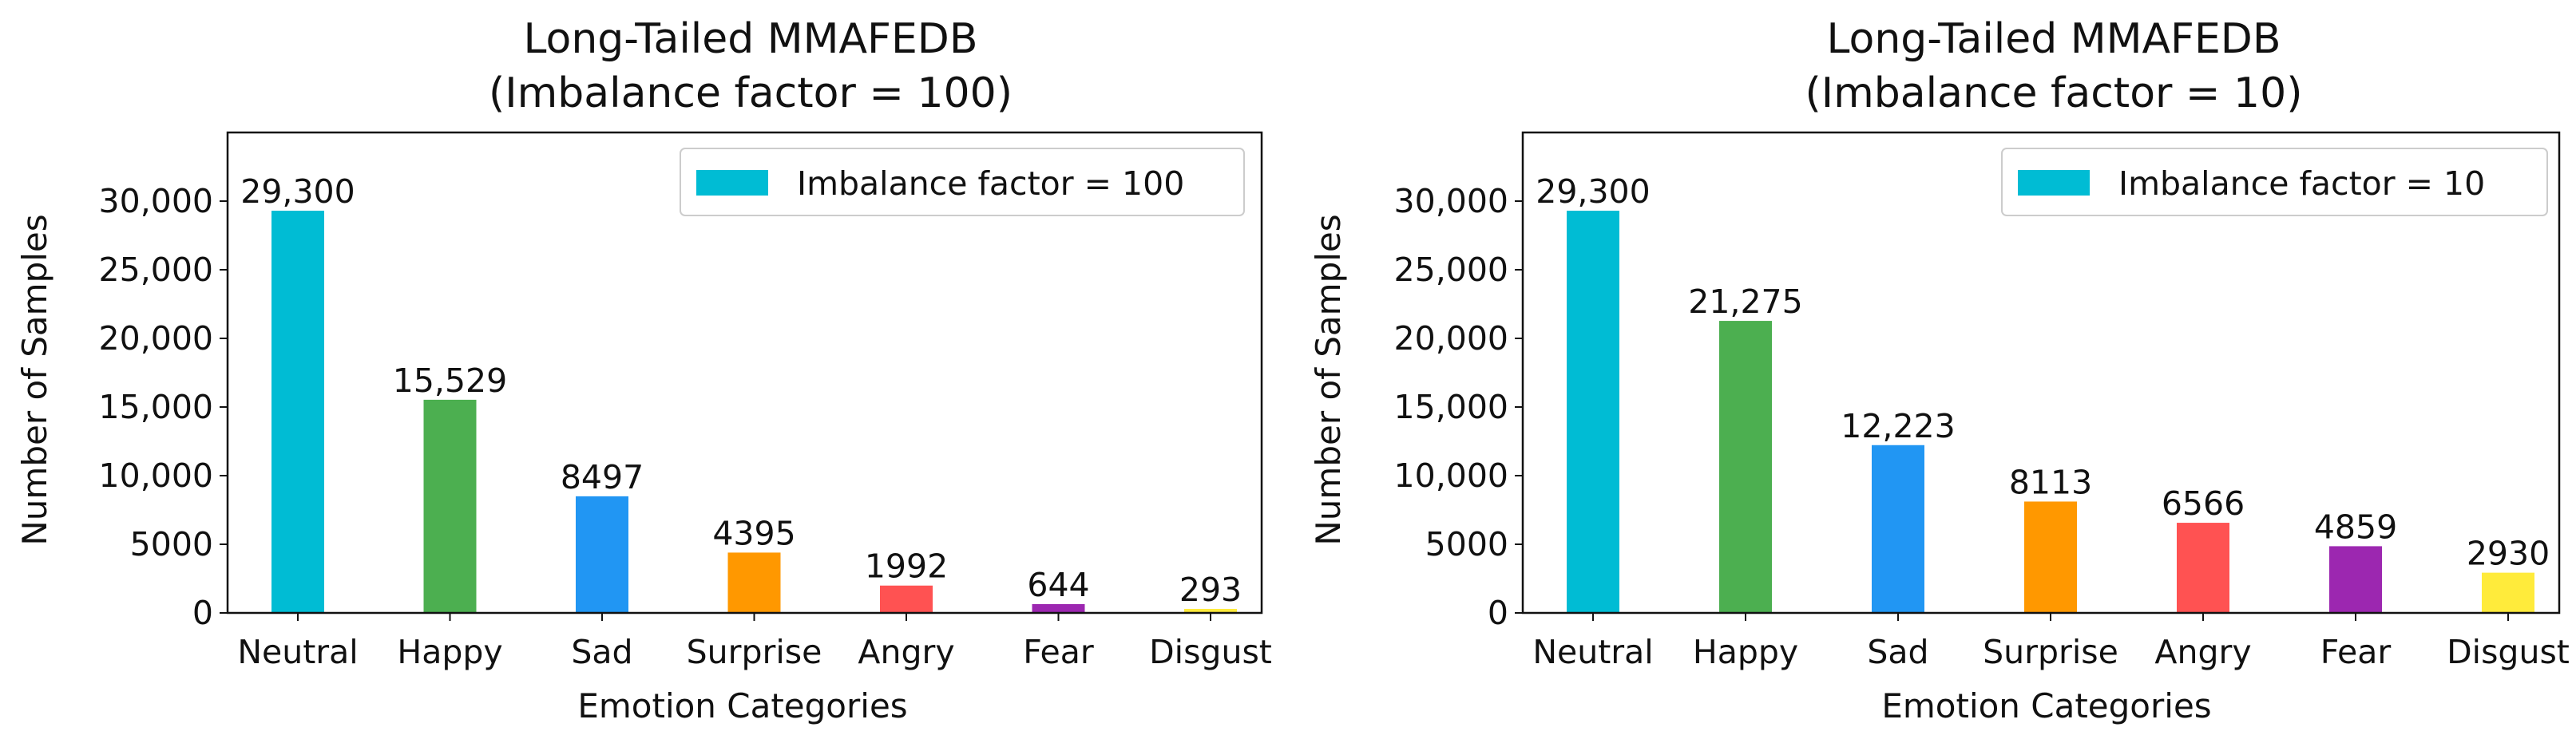  What do you see at coordinates (751, 93) in the screenshot?
I see `chart-subtitle: (Imbalance factor = 100)` at bounding box center [751, 93].